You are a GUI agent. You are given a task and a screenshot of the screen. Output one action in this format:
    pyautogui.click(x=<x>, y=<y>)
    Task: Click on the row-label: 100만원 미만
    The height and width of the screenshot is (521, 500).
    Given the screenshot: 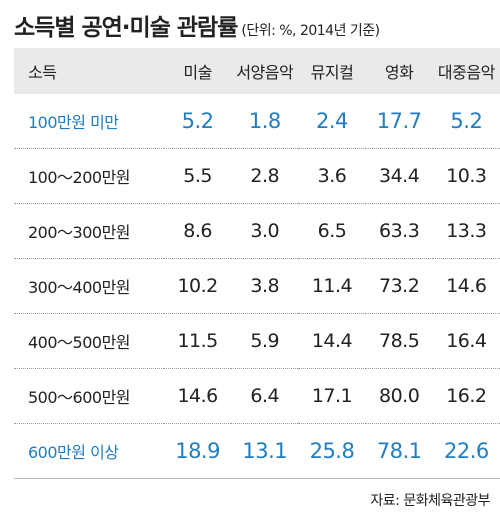 What is the action you would take?
    pyautogui.click(x=89, y=121)
    